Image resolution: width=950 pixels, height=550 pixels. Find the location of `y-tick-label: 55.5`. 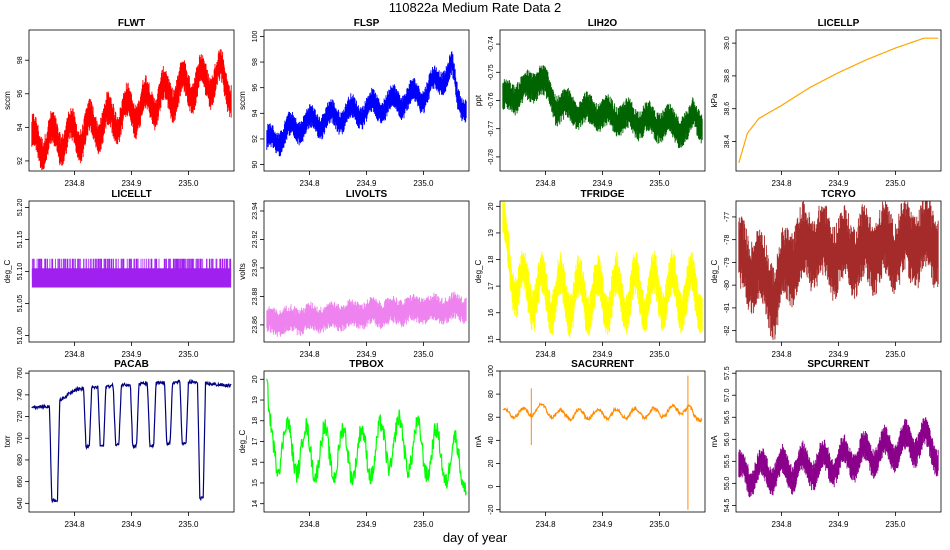

y-tick-label: 55.5 is located at coordinates (727, 461).